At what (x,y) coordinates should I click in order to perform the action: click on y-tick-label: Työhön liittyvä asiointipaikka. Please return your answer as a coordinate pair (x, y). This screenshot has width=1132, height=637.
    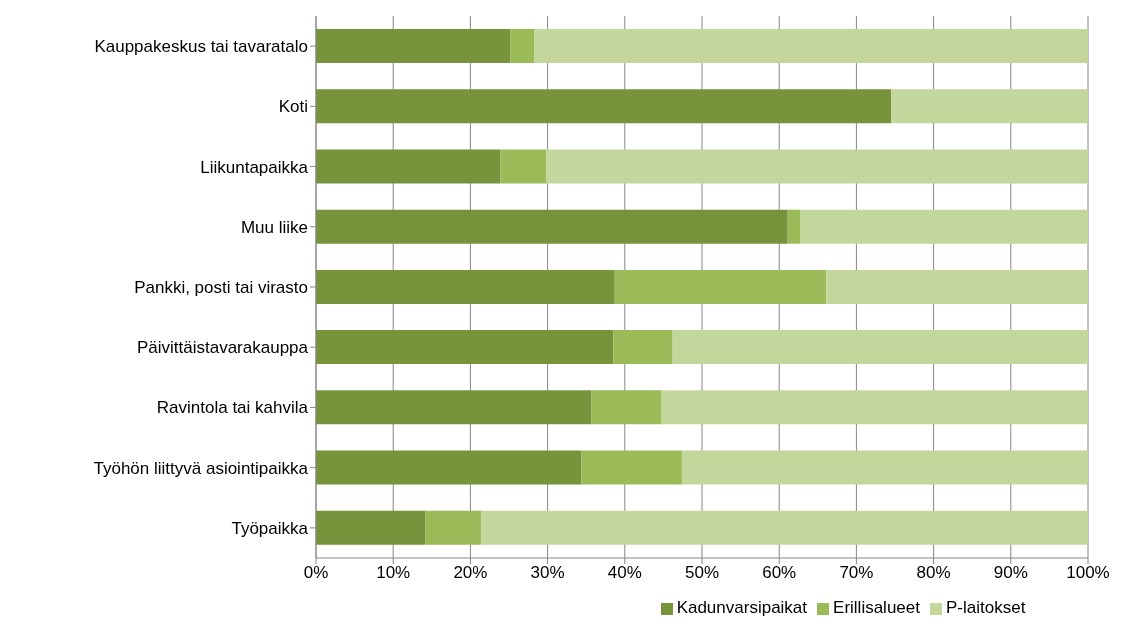
    Looking at the image, I should click on (201, 468).